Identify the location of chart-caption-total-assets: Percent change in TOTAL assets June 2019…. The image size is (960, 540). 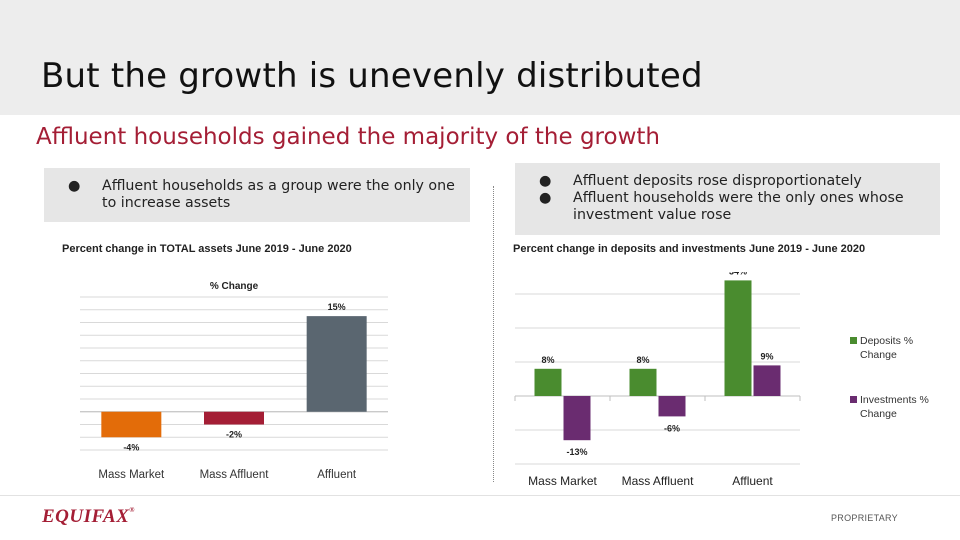
(207, 249).